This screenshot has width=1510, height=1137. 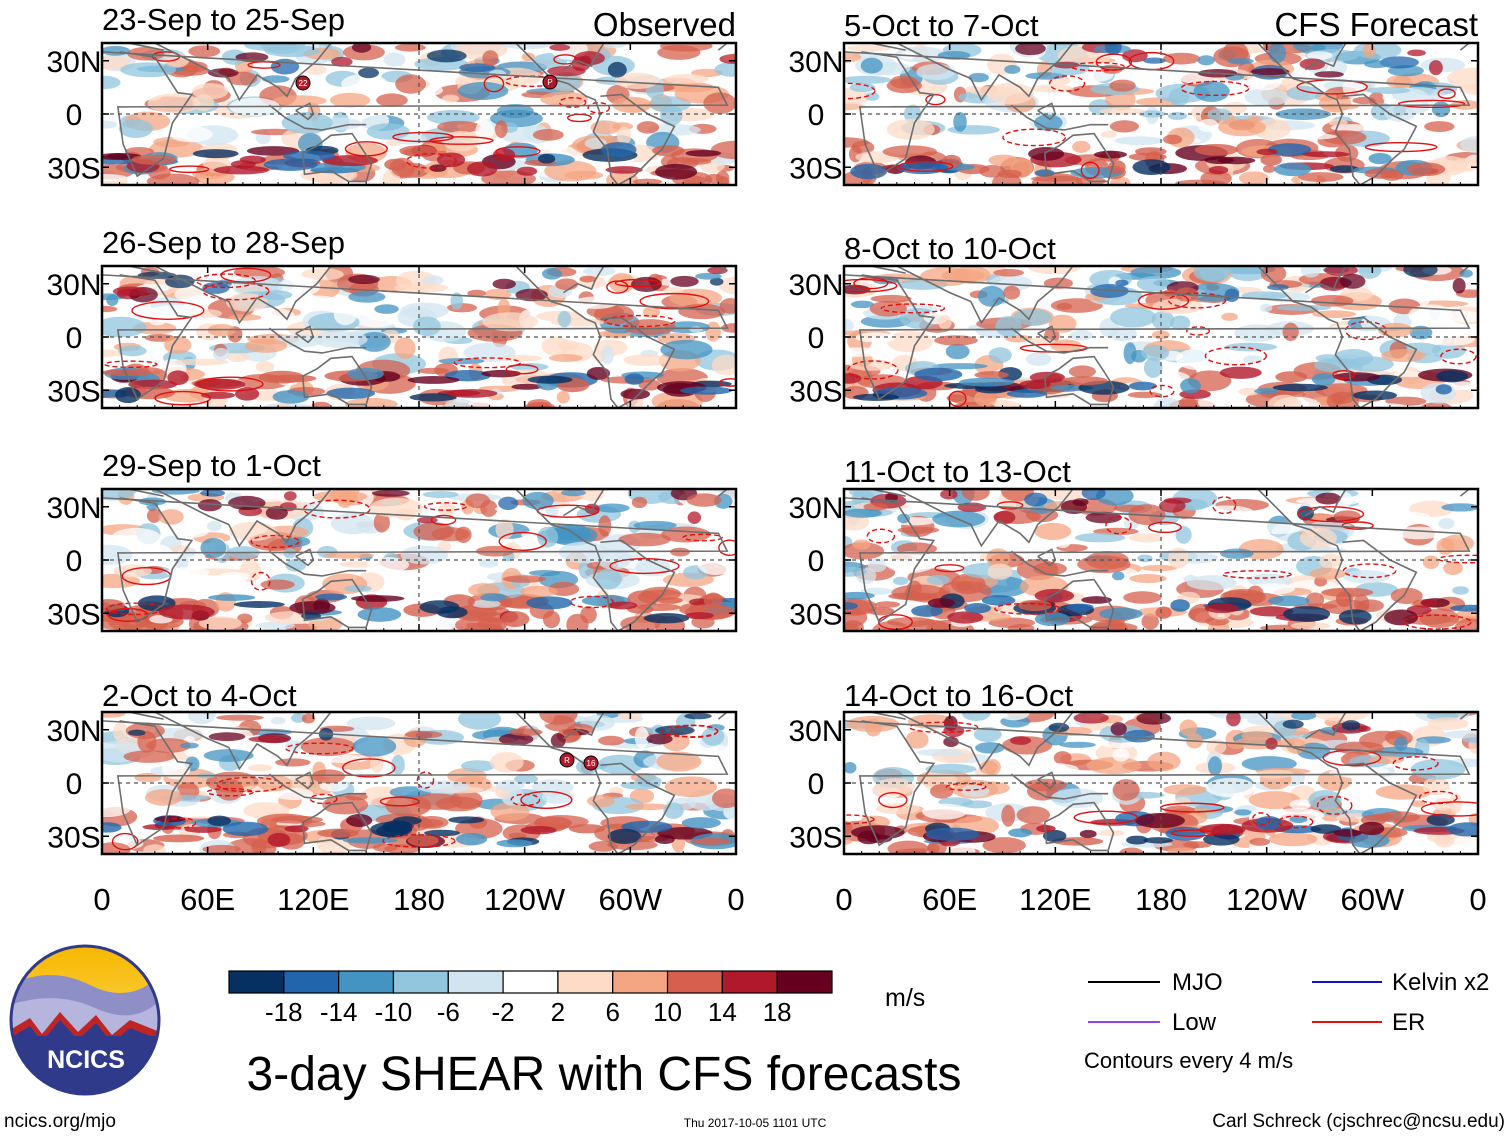 What do you see at coordinates (60, 1121) in the screenshot?
I see `footer-site: ncics.org/mjo` at bounding box center [60, 1121].